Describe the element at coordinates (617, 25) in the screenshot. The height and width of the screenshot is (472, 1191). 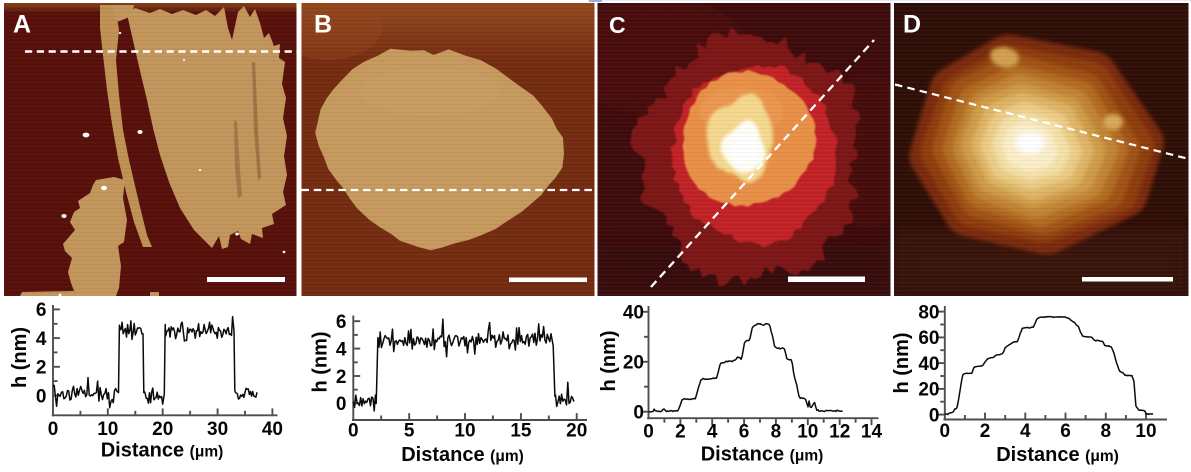
I see `svg-text: C` at that location.